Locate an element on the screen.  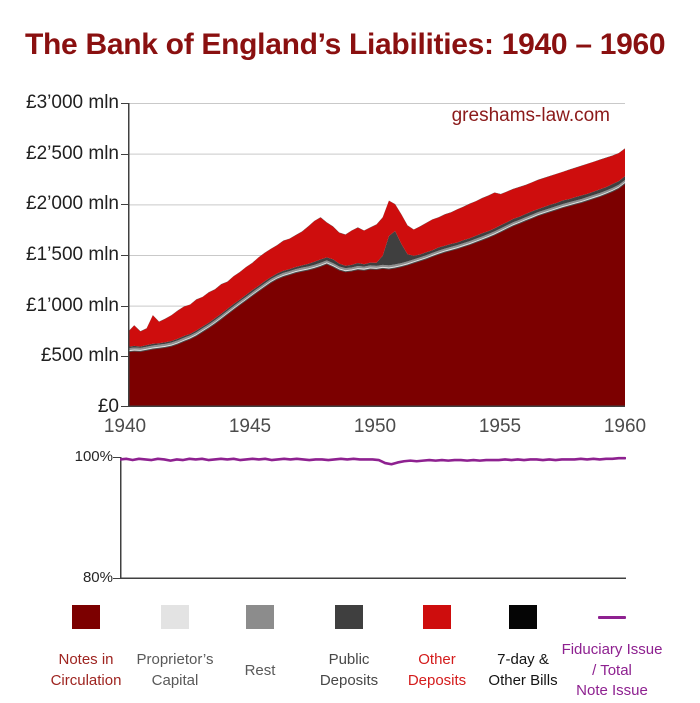
y-axis-label: £1’000 mln is located at coordinates (72, 305).